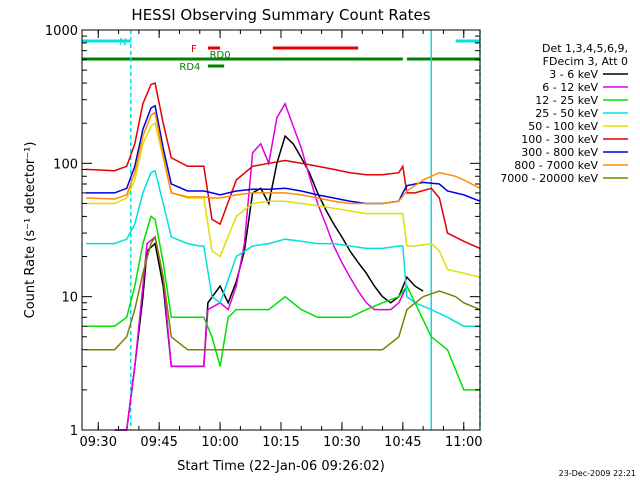  What do you see at coordinates (463, 442) in the screenshot?
I see `x-tick-label-6: 11:00` at bounding box center [463, 442].